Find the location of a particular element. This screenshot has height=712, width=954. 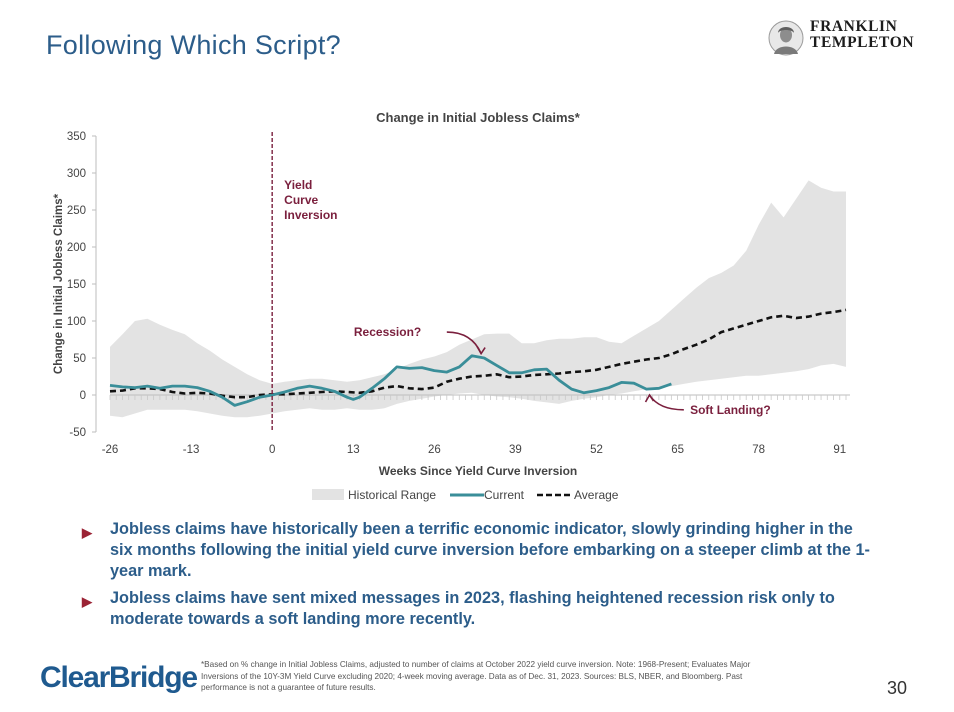

legend-label-range: Historical Range is located at coordinates (392, 495).